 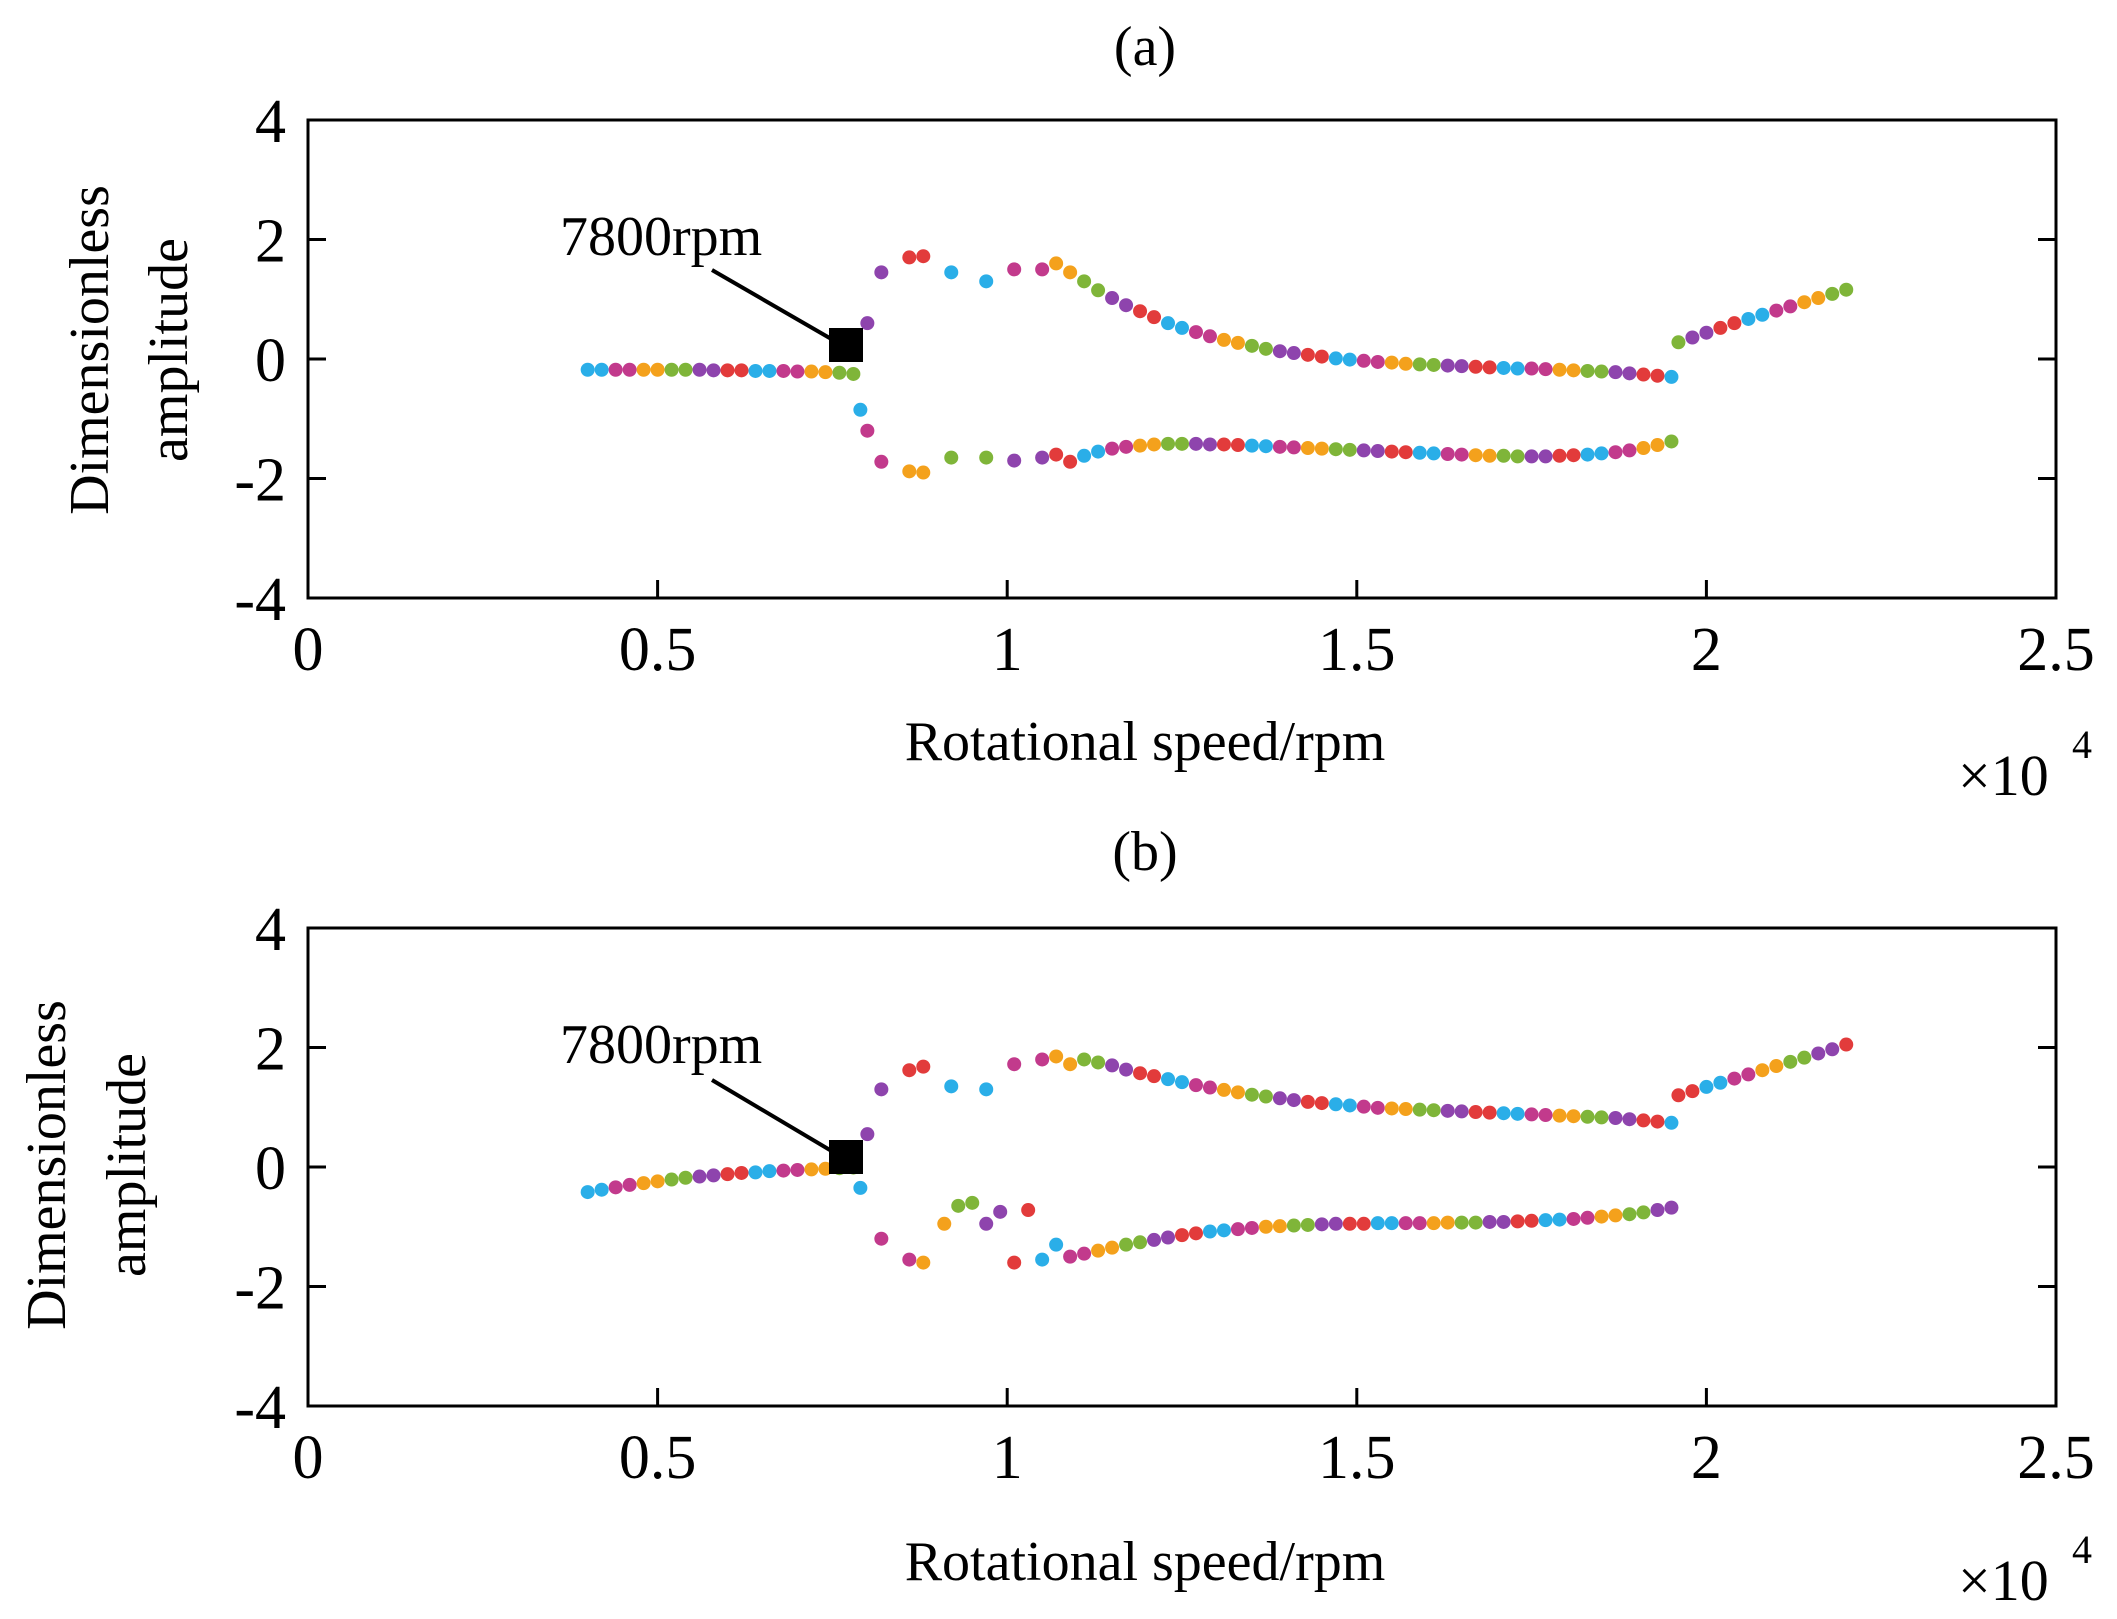 I want to click on panel-b-x-tick-label: 1, so click(x=1007, y=1458).